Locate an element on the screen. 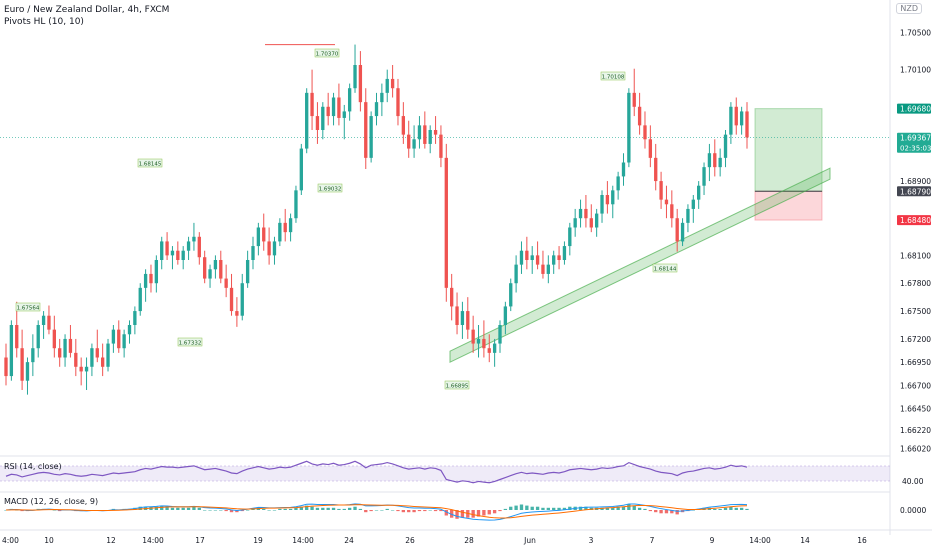 The width and height of the screenshot is (932, 550). time-tick-label: 24 is located at coordinates (349, 540).